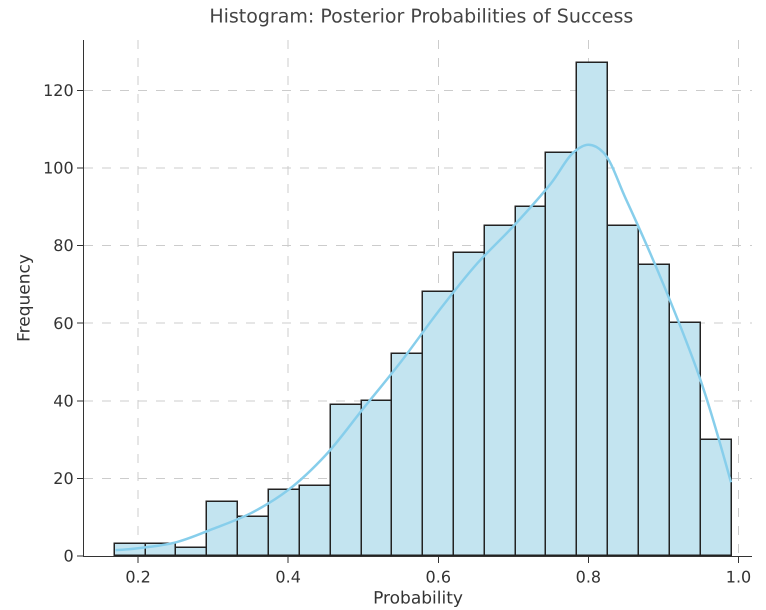 This screenshot has height=610, width=766. I want to click on y-tick-label: 100, so click(58, 168).